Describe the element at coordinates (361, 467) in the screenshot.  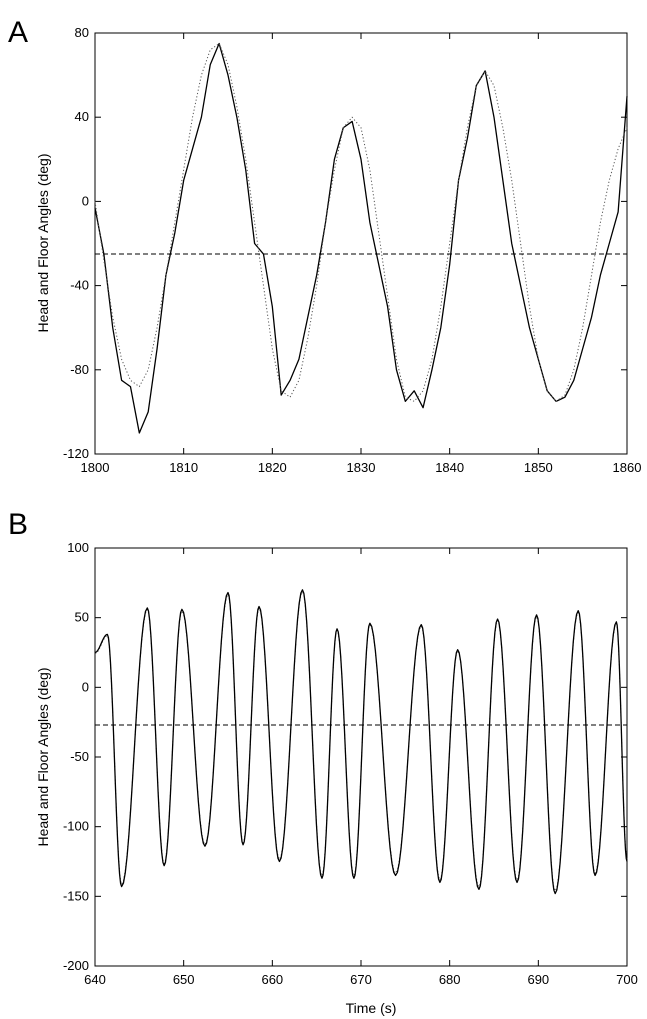
I see `panel-a-x-tick-label: 1830` at that location.